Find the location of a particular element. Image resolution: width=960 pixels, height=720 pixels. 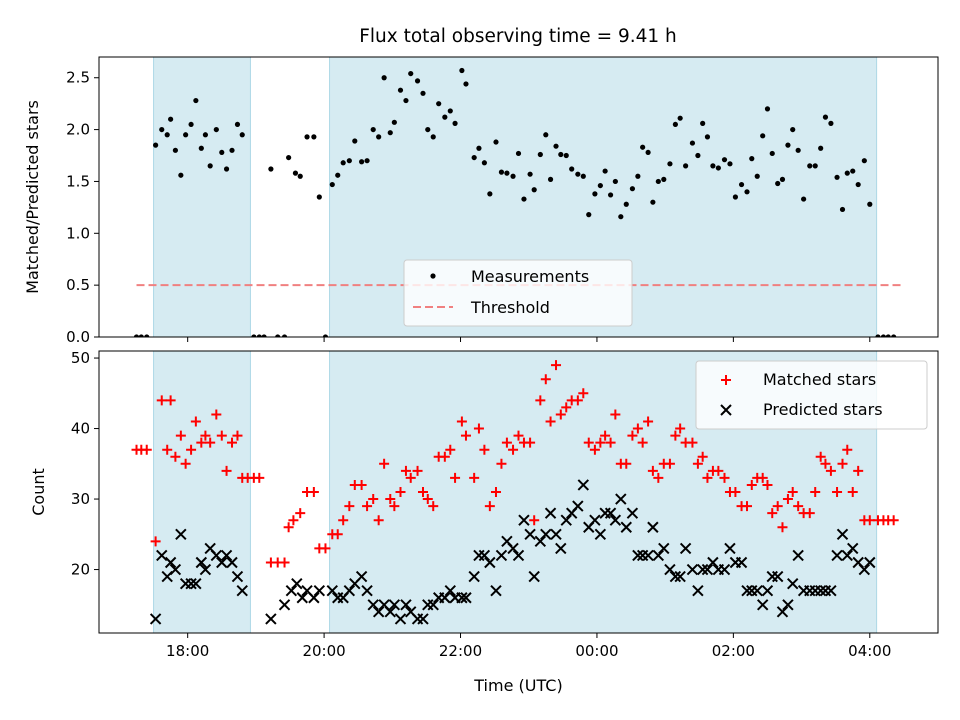

legend-marker-measurements is located at coordinates (433, 276).